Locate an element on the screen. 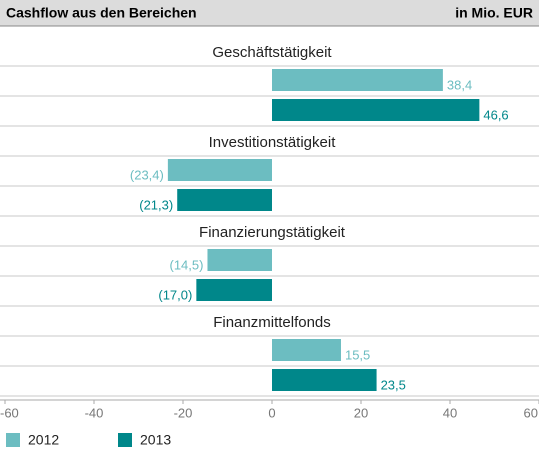 This screenshot has height=456, width=539. value-label: (14,5) is located at coordinates (187, 264).